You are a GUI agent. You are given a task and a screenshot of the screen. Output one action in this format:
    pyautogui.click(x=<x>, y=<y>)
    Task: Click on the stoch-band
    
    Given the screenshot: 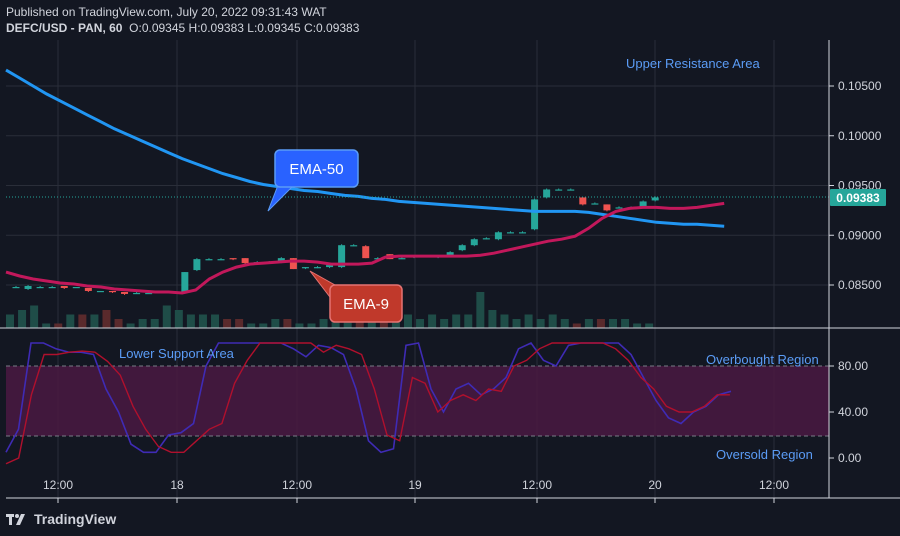 What is the action you would take?
    pyautogui.click(x=417, y=401)
    